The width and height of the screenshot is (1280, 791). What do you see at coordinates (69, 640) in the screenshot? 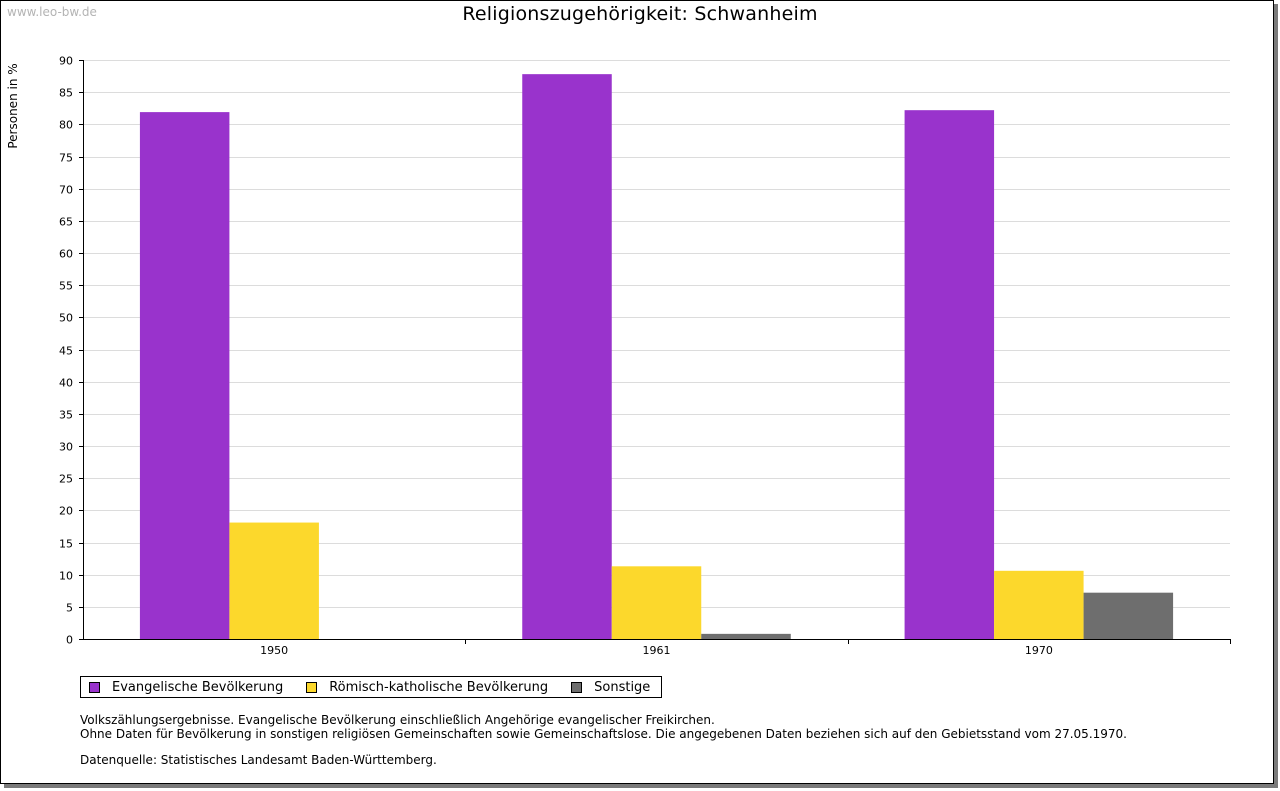
I see `y-tick-label: 0` at bounding box center [69, 640].